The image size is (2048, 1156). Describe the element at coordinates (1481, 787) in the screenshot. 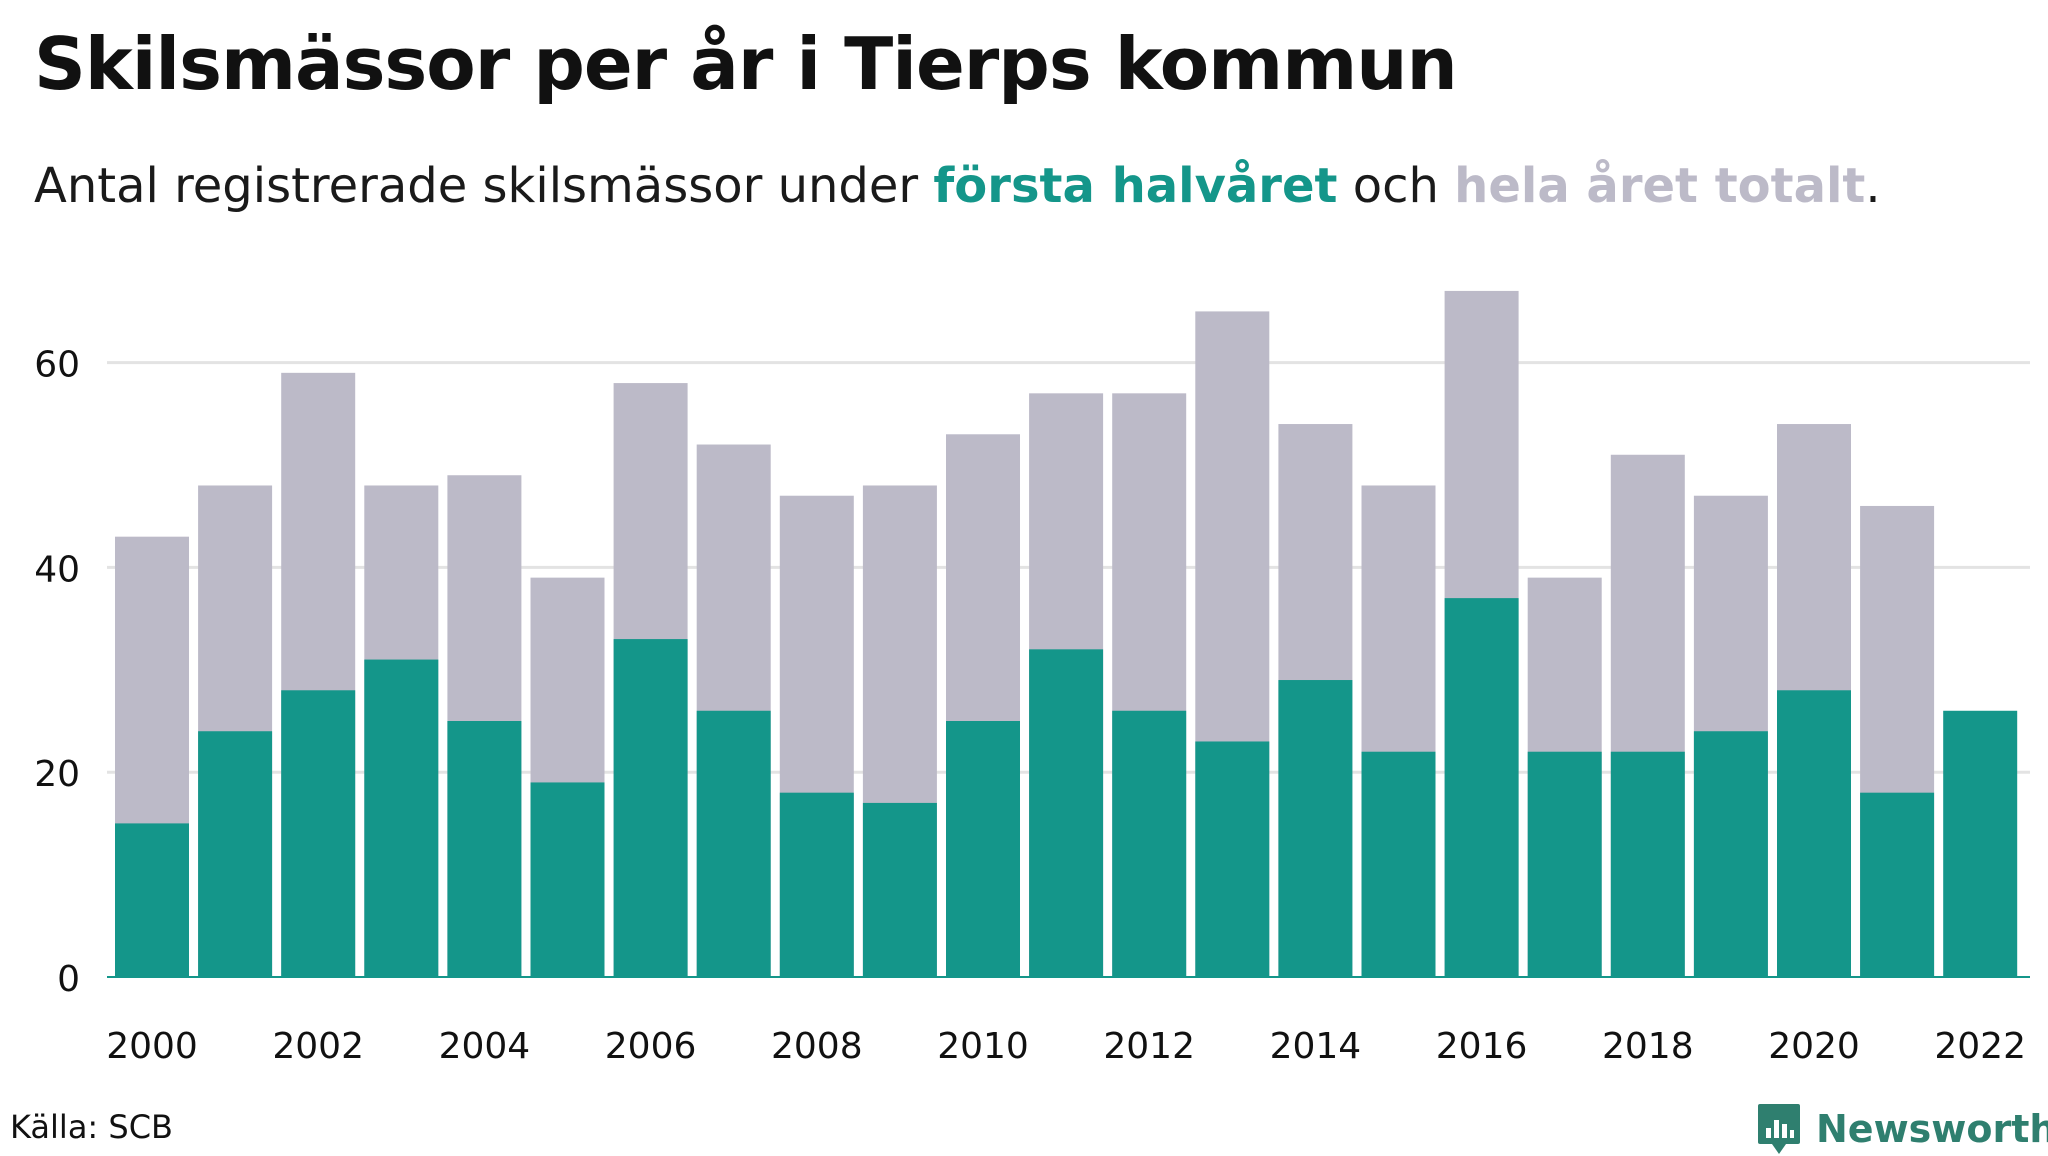

I see `bar-first-half-2016` at that location.